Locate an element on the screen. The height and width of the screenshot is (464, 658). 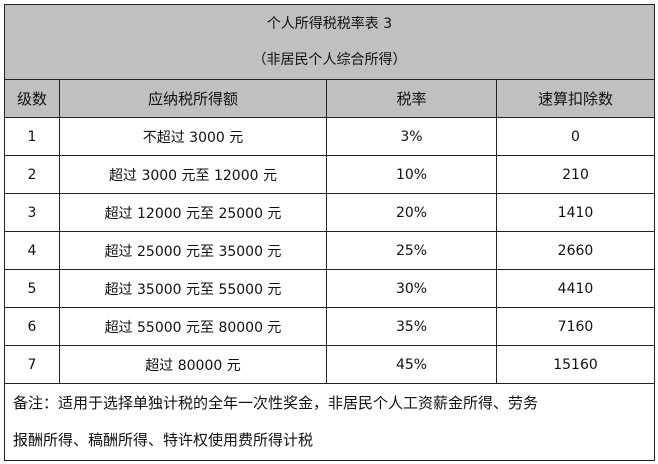
header-cell: 应纳税所得额 is located at coordinates (193, 98).